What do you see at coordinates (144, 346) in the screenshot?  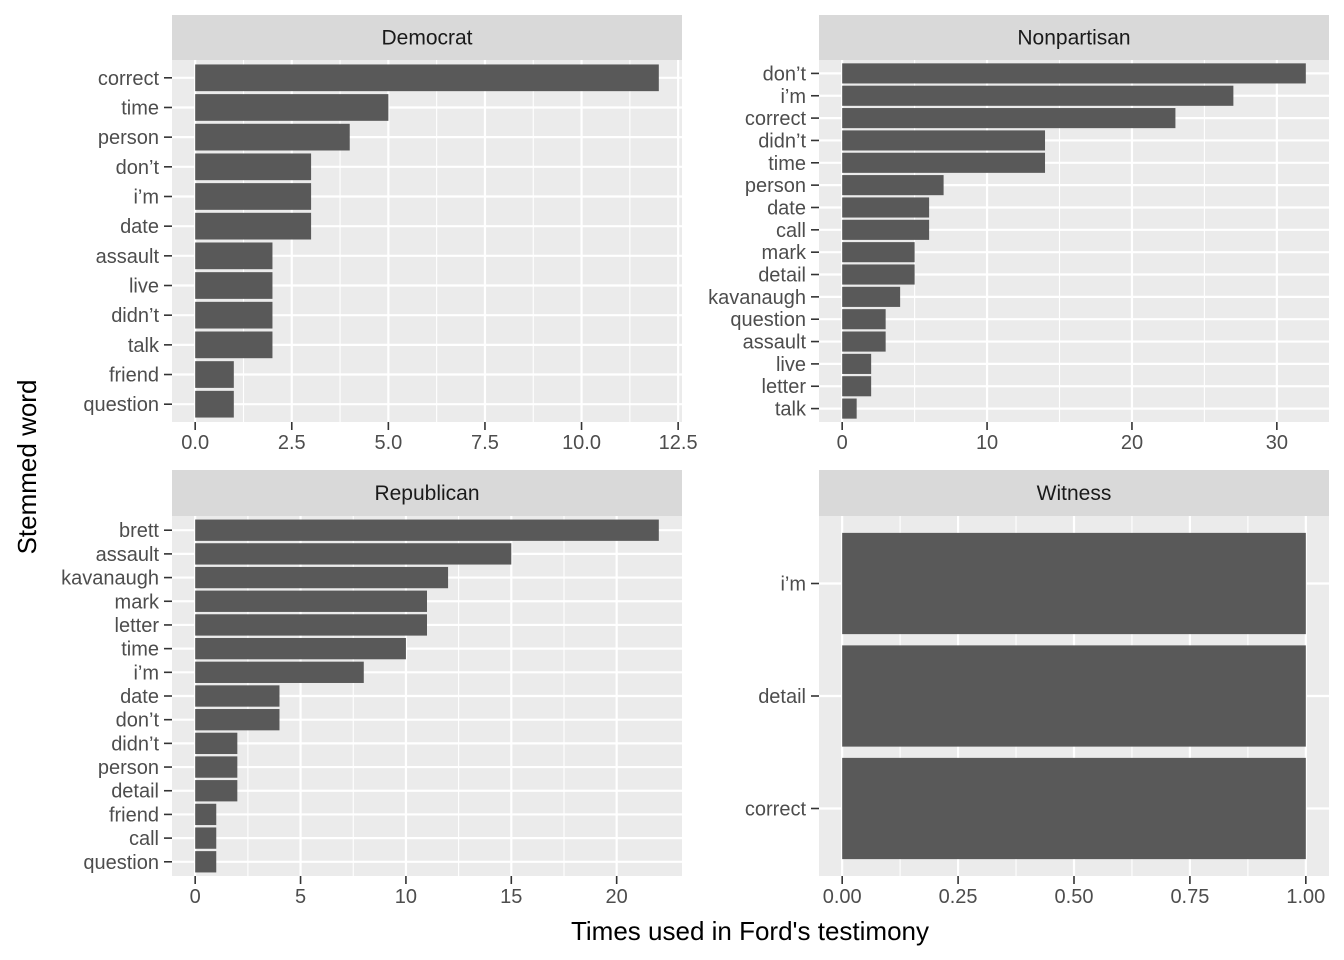 I see `y-tick-label: talk` at bounding box center [144, 346].